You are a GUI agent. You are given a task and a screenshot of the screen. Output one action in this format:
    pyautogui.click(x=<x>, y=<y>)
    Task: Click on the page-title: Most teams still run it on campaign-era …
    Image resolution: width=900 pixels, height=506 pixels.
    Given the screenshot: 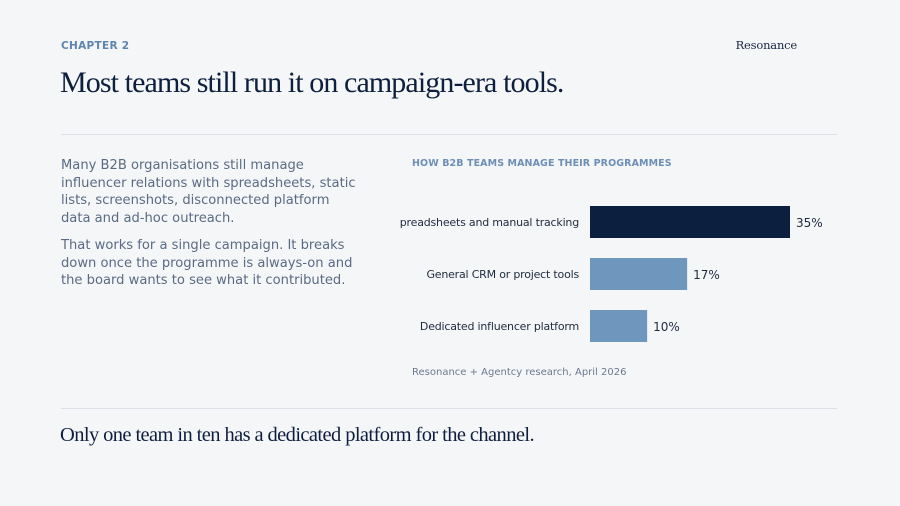 What is the action you would take?
    pyautogui.click(x=312, y=82)
    